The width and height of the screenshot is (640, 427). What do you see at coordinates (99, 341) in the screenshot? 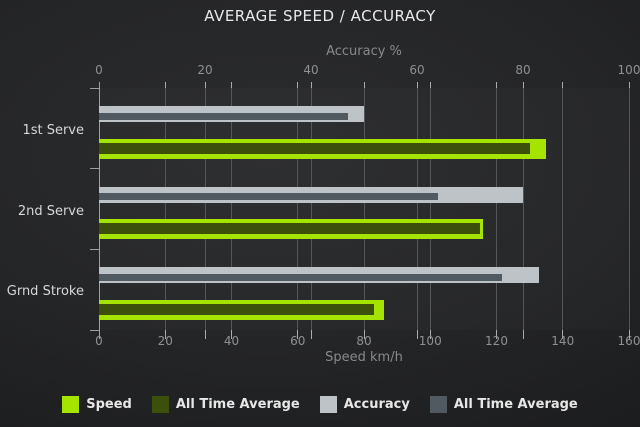
I see `speed-tick-label: 0` at bounding box center [99, 341].